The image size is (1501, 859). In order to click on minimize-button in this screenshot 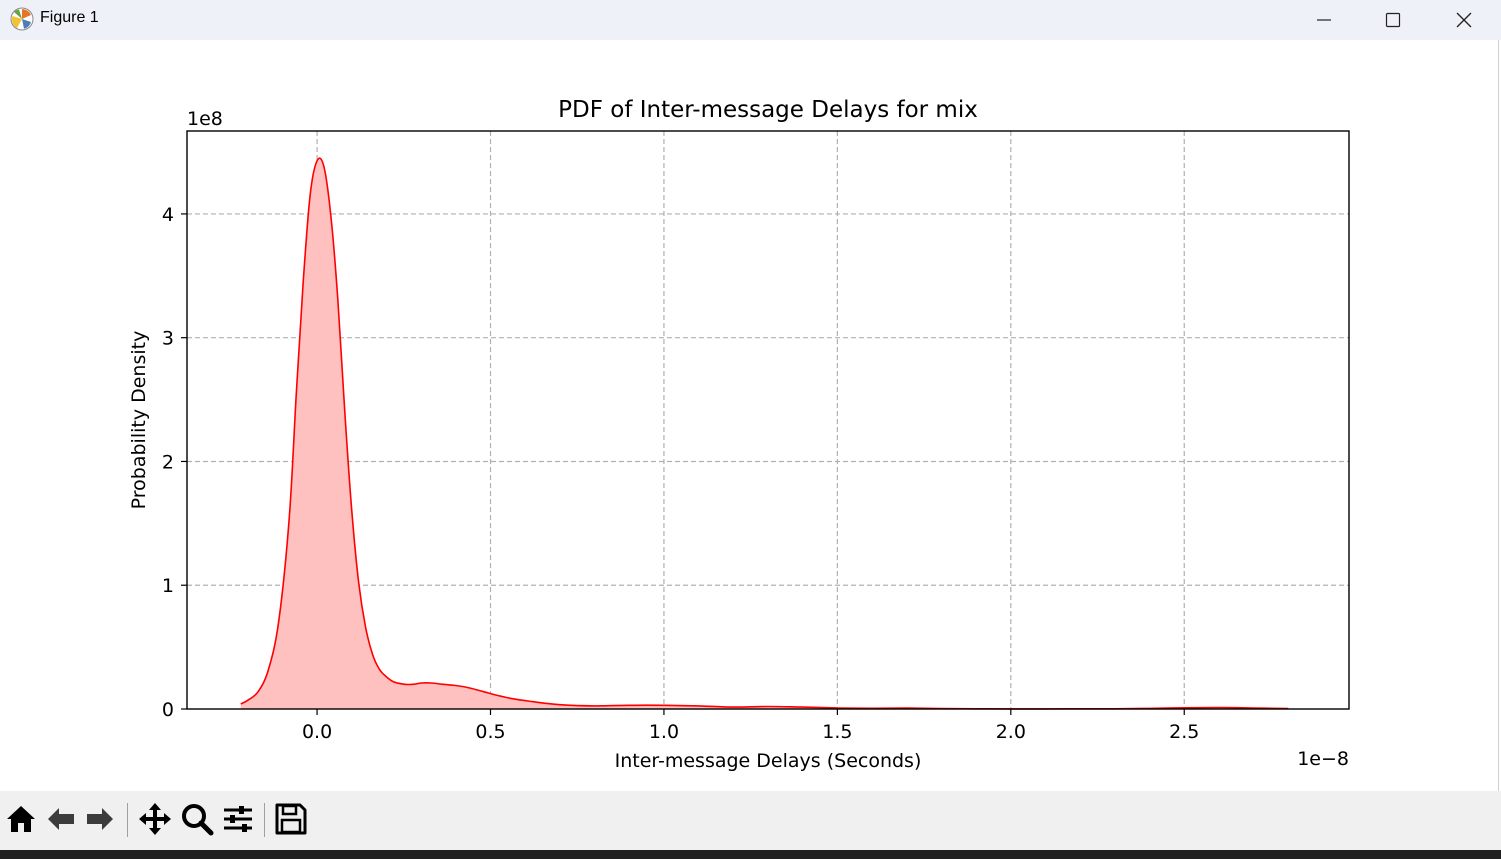, I will do `click(1324, 20)`.